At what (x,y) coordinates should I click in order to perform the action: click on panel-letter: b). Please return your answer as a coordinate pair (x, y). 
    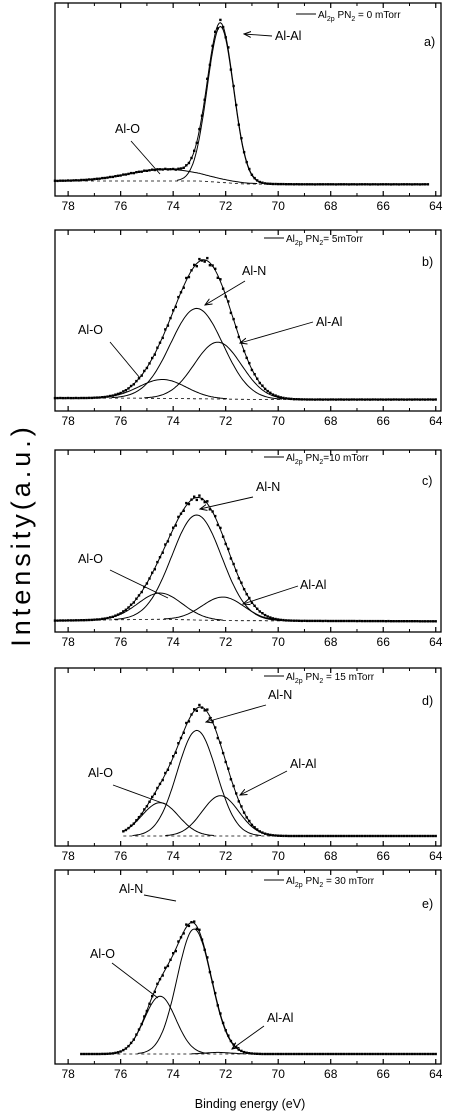
    Looking at the image, I should click on (427, 262).